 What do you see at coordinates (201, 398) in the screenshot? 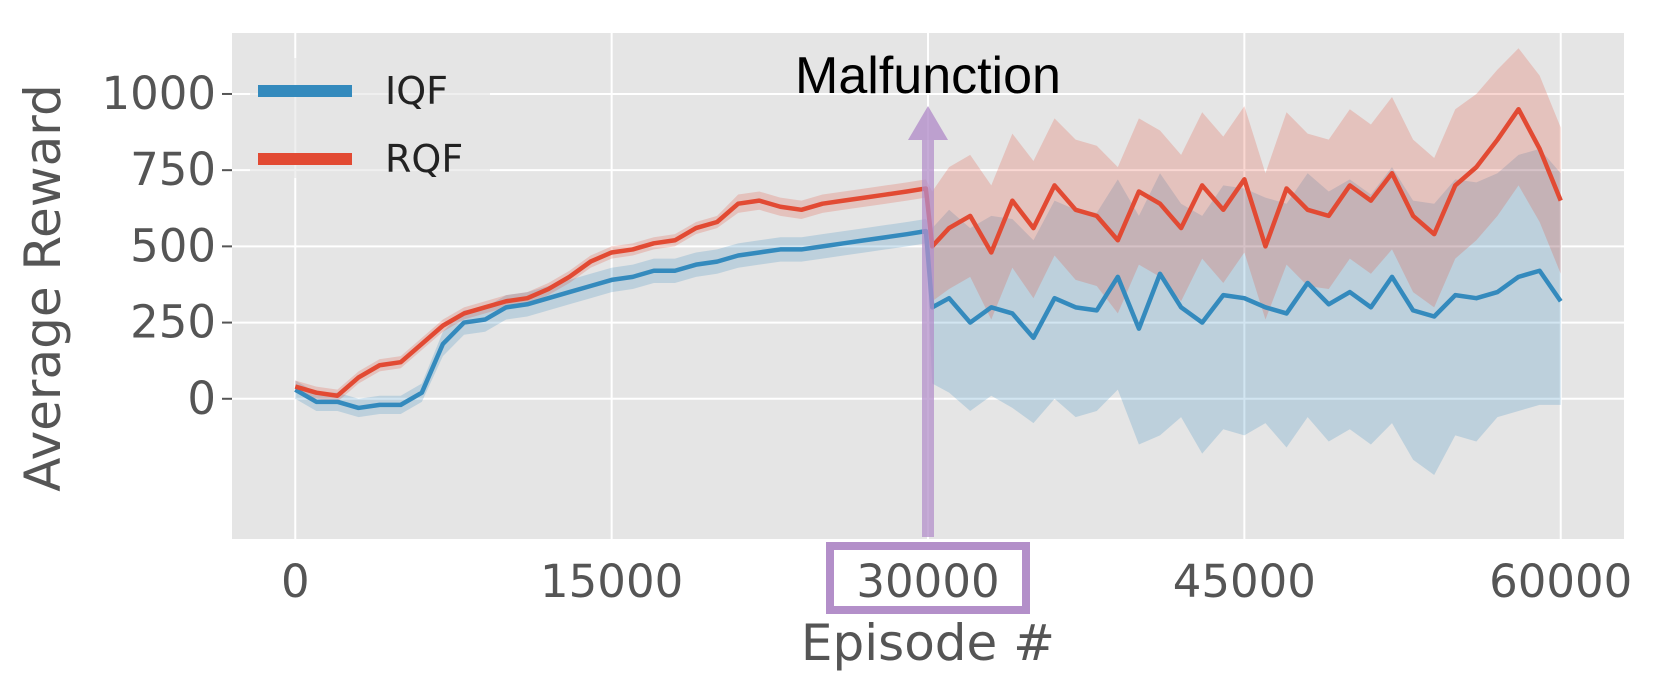
I see `y-tick-label: 0` at bounding box center [201, 398].